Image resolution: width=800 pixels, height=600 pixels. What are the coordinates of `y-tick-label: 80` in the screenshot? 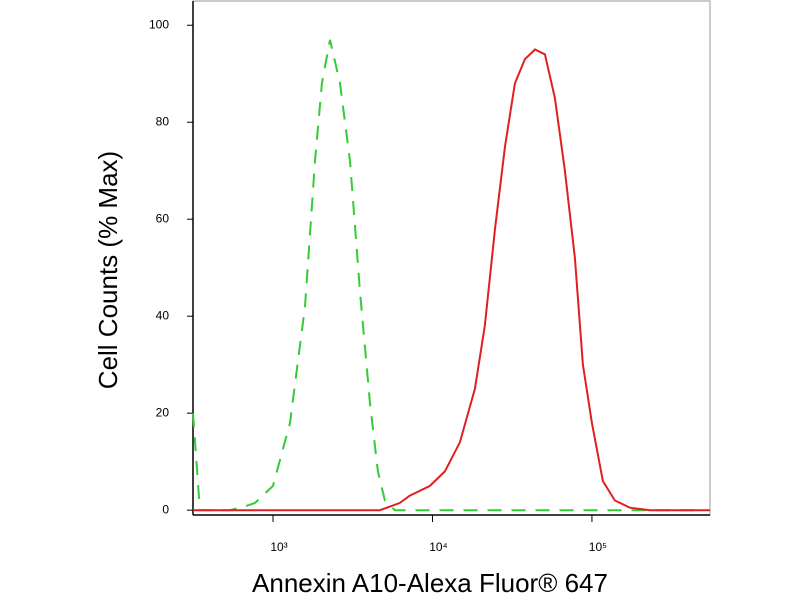 It's located at (163, 121).